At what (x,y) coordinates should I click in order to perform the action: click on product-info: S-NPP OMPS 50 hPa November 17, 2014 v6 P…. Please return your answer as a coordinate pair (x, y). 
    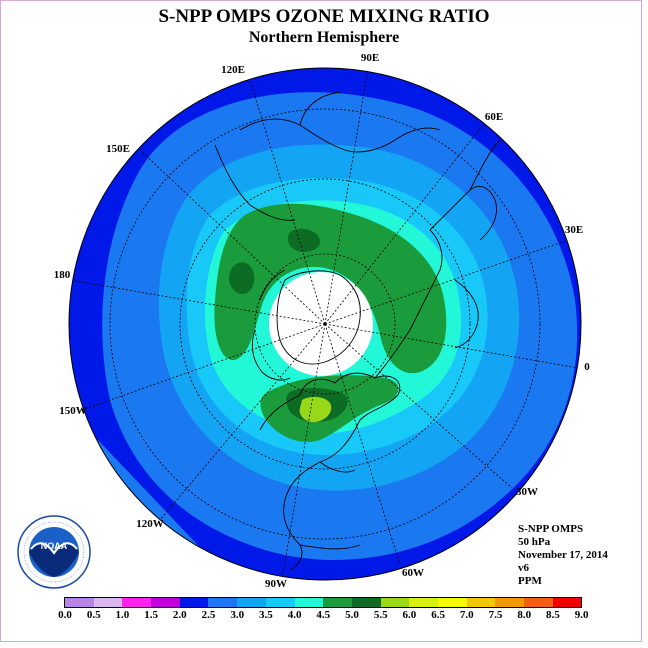
    Looking at the image, I should click on (563, 555).